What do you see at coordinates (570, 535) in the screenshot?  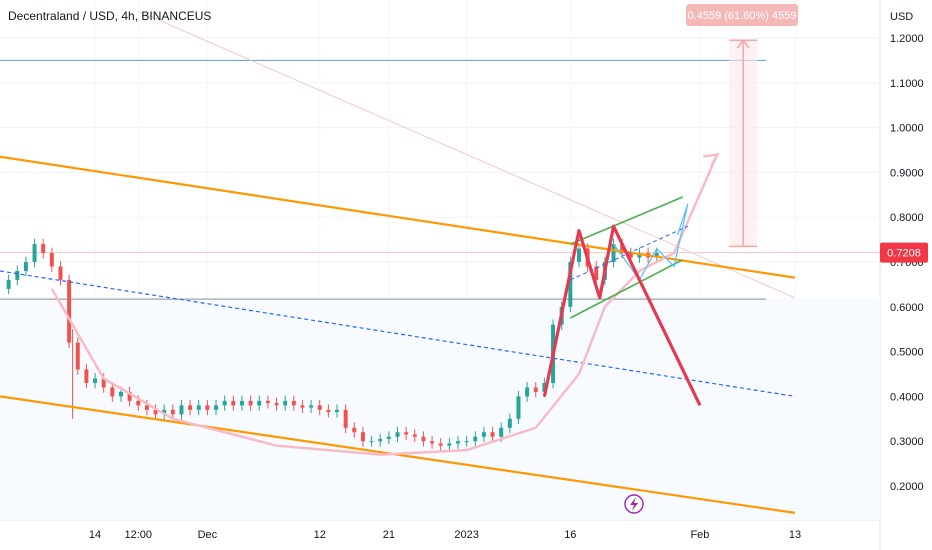 I see `x-tick-label: 16` at bounding box center [570, 535].